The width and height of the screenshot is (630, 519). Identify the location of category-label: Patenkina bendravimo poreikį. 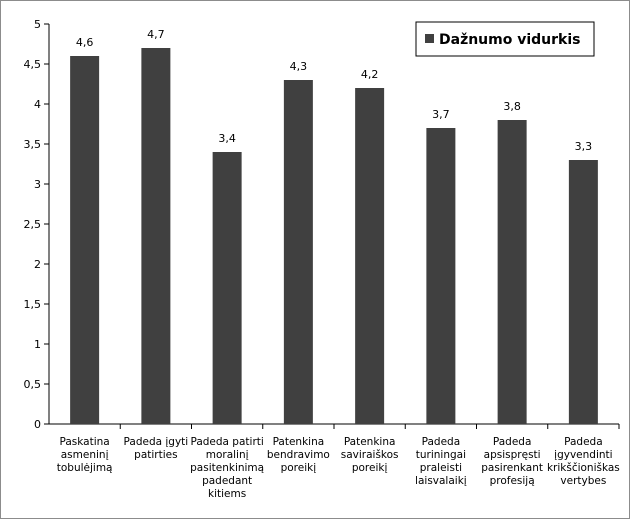
(298, 455).